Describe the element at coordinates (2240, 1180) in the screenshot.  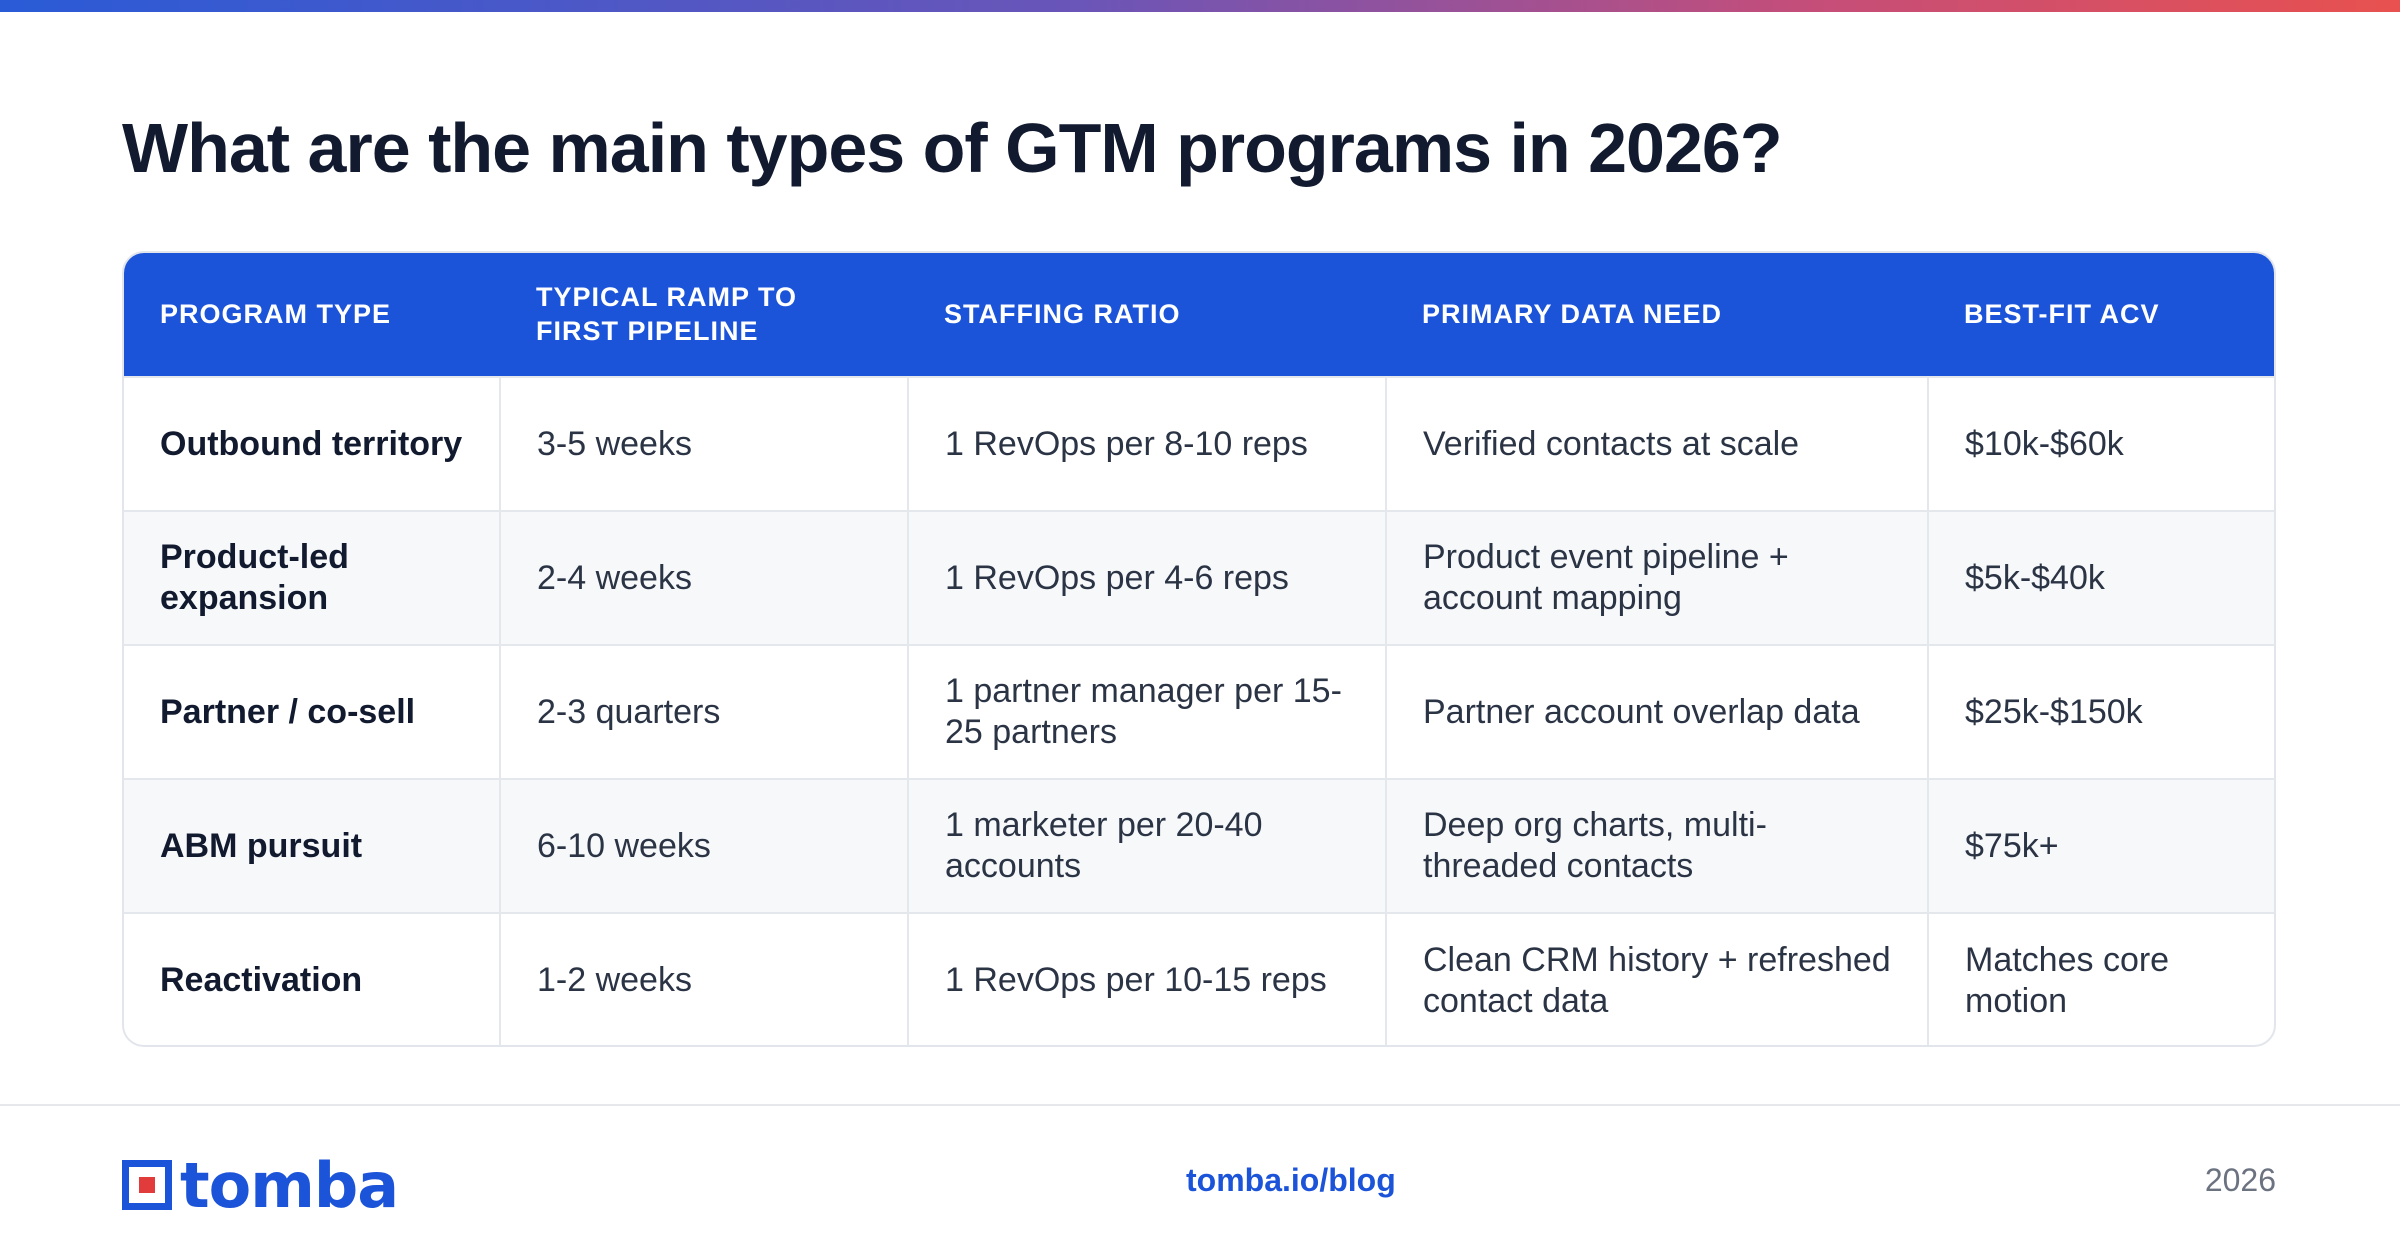
I see `footer-year: 2026` at that location.